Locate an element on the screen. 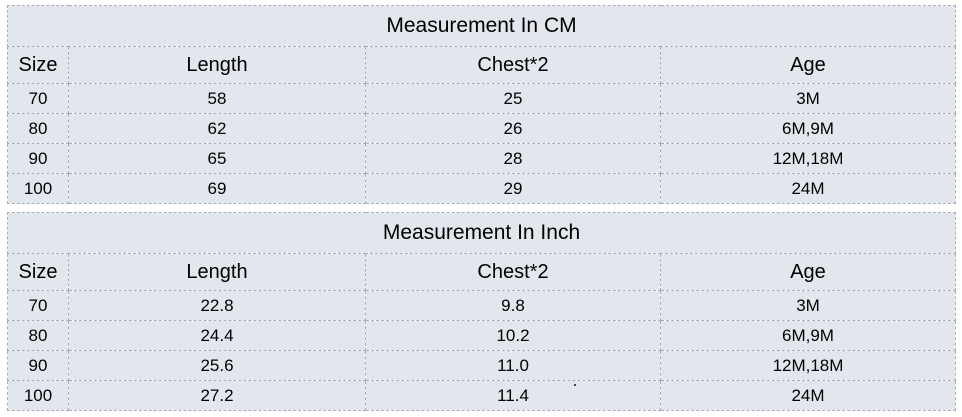 This screenshot has height=417, width=962. table-cell: 25 is located at coordinates (513, 98).